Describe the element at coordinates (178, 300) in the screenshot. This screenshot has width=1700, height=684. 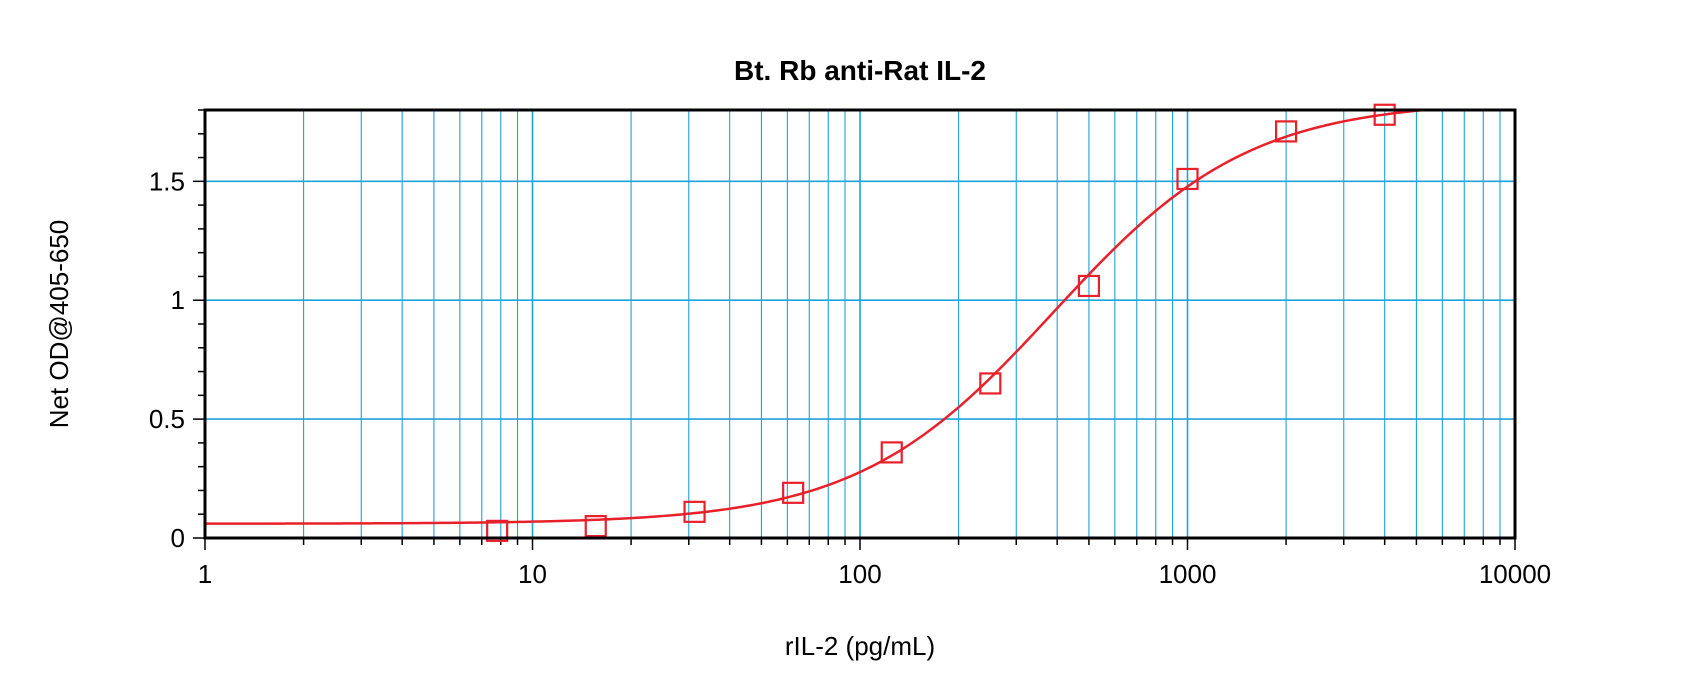
I see `y-tick-label: 1` at that location.